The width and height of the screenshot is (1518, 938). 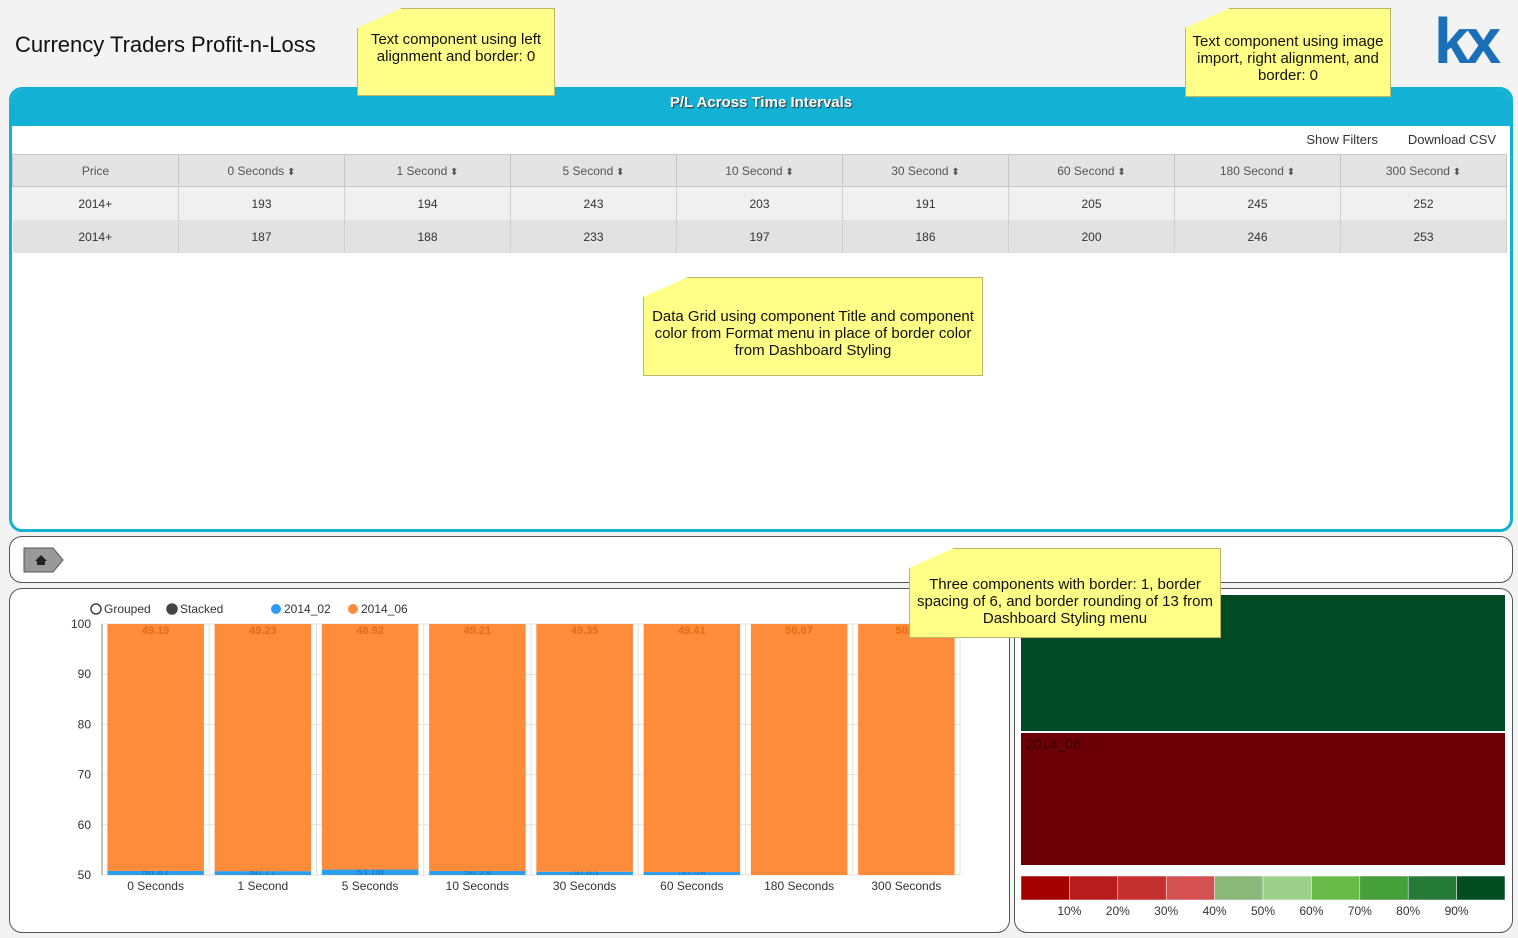 I want to click on cell: 233, so click(x=593, y=236).